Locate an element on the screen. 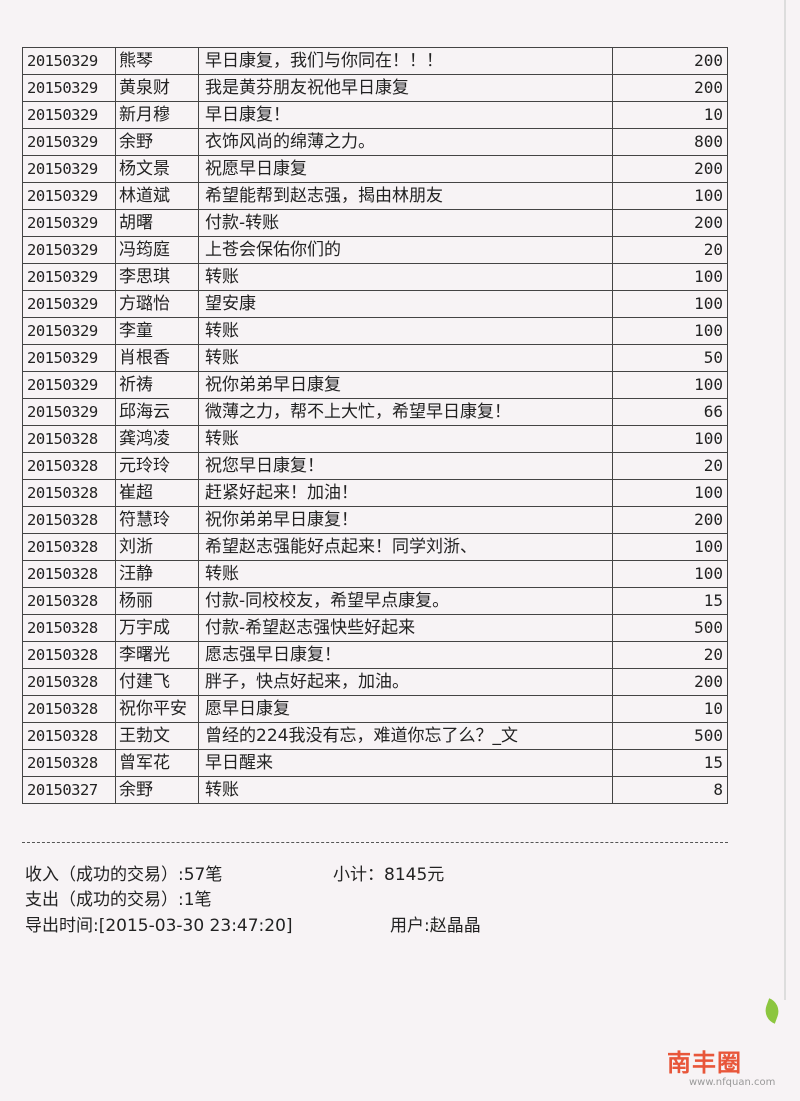 The width and height of the screenshot is (800, 1101). table-row: 20150328 崔超 赶紧好起来！加油！ 100 is located at coordinates (375, 493).